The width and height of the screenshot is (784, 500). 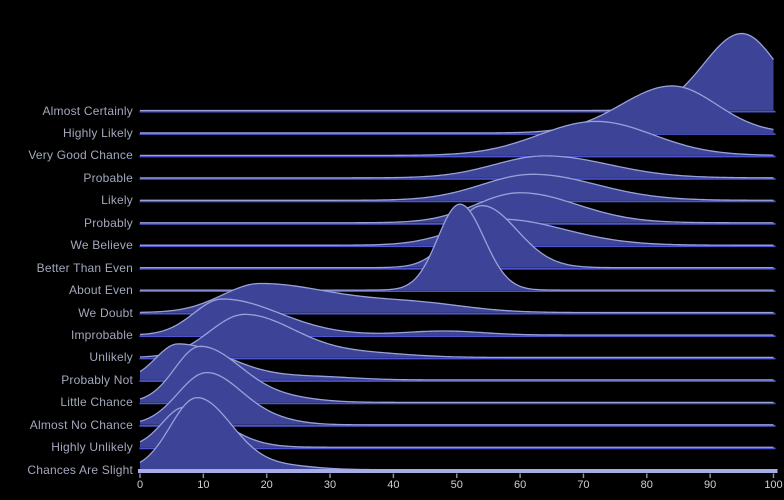 What do you see at coordinates (80, 155) in the screenshot?
I see `category-label-very-good-chance: Very Good Chance` at bounding box center [80, 155].